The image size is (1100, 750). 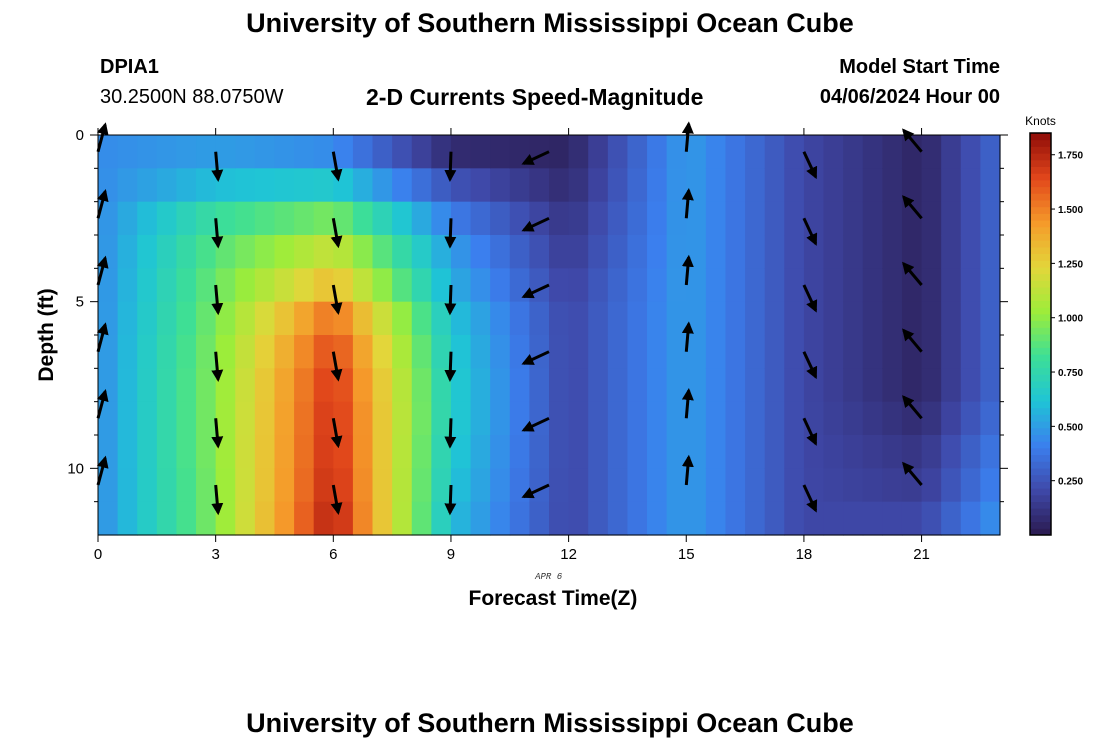 What do you see at coordinates (80, 135) in the screenshot?
I see `y-tick-label: 0` at bounding box center [80, 135].